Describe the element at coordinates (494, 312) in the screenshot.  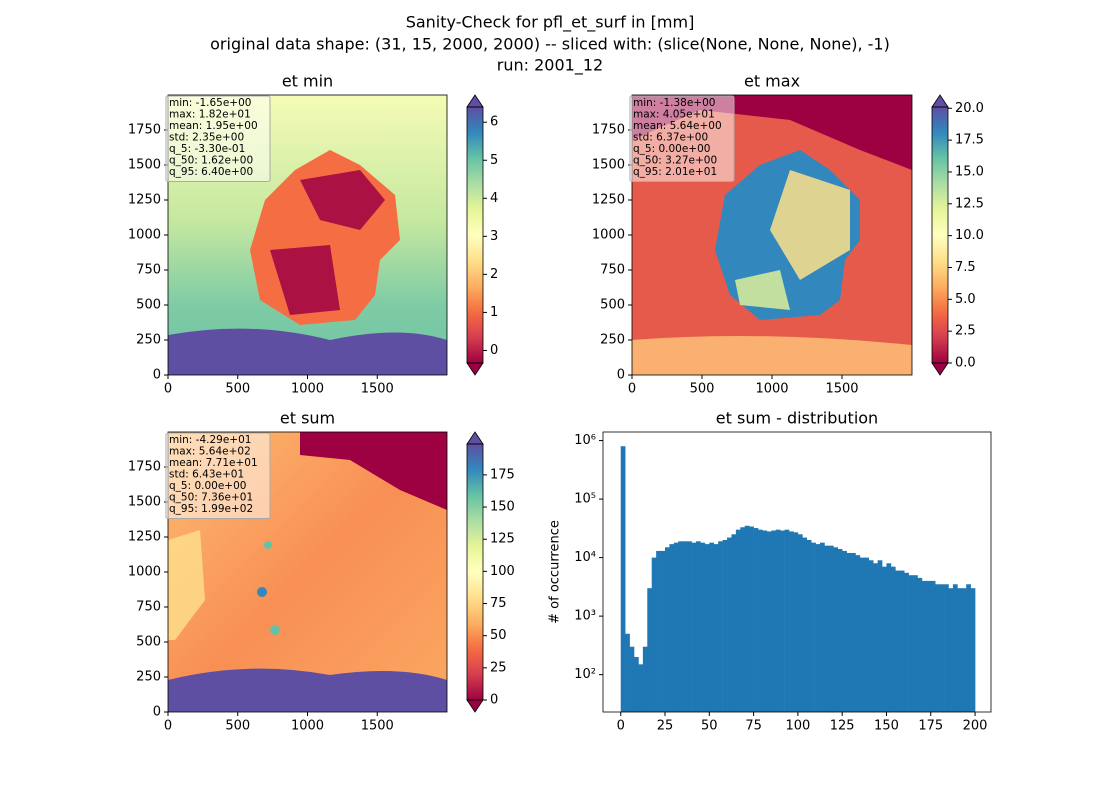
I see `colorbar-tick-label: 1` at that location.